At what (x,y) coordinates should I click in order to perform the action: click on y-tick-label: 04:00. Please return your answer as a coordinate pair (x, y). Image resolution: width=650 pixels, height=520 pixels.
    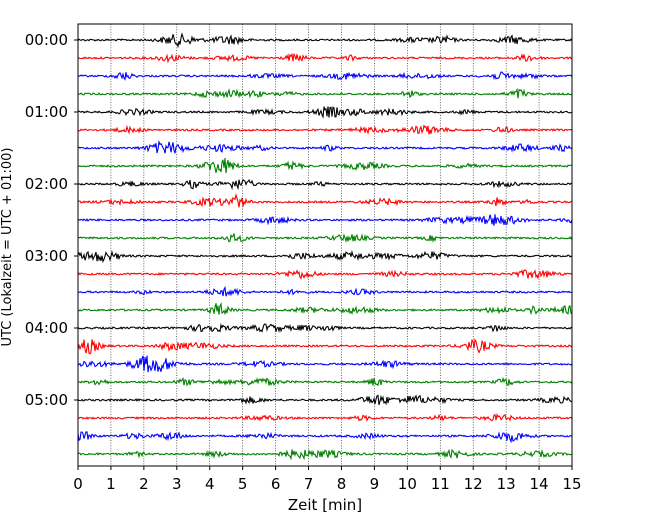
    Looking at the image, I should click on (46, 328).